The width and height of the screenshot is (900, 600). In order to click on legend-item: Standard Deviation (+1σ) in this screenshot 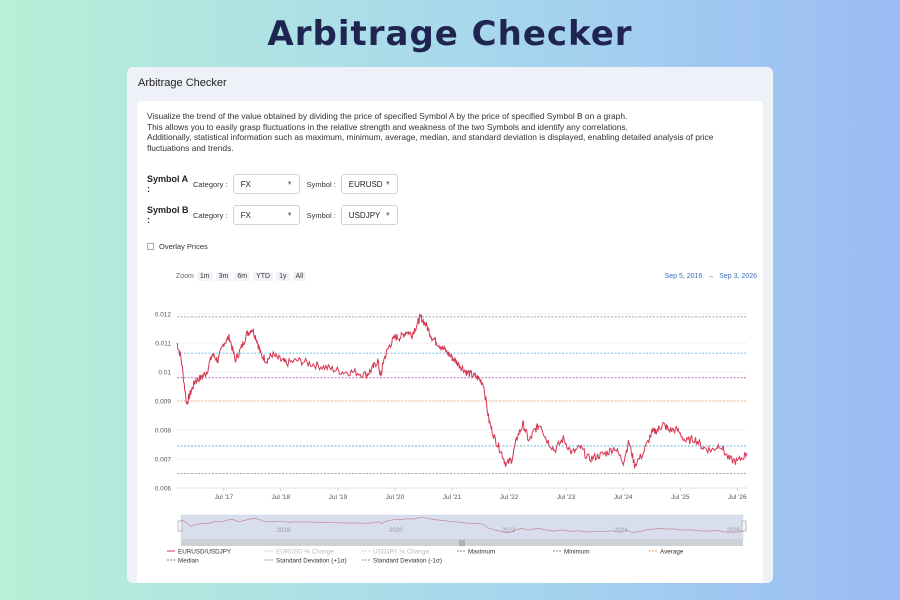, I will do `click(311, 560)`.